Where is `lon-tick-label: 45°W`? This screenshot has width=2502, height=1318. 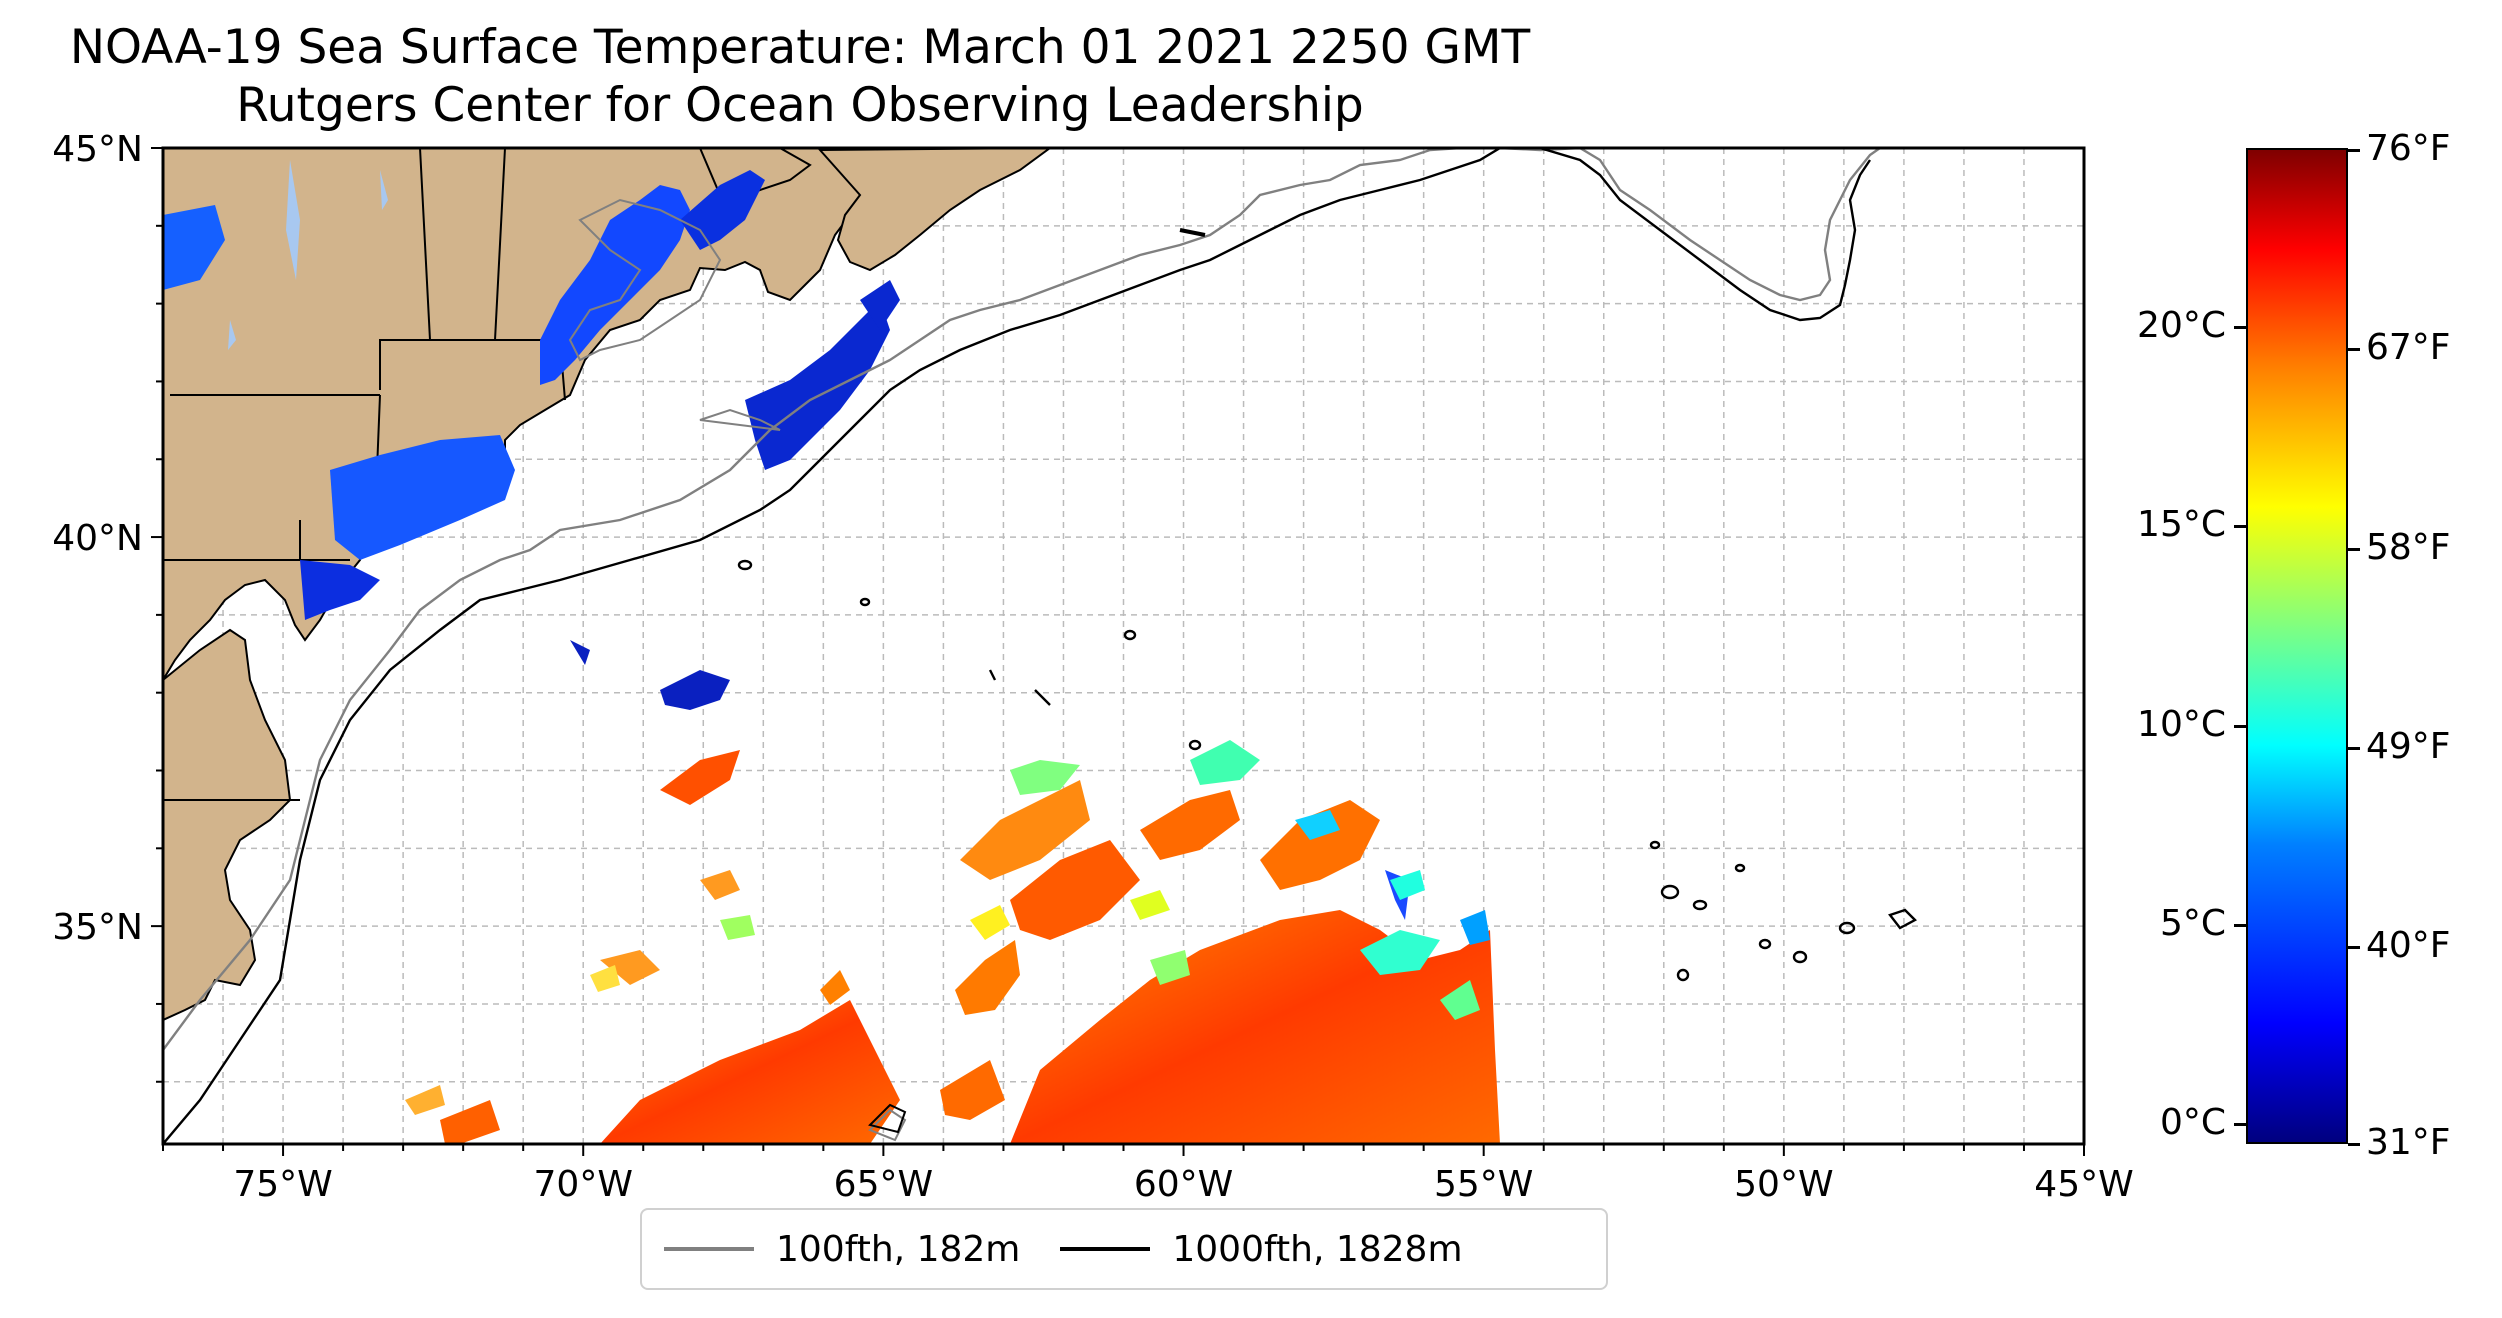 lon-tick-label: 45°W is located at coordinates (2083, 1182).